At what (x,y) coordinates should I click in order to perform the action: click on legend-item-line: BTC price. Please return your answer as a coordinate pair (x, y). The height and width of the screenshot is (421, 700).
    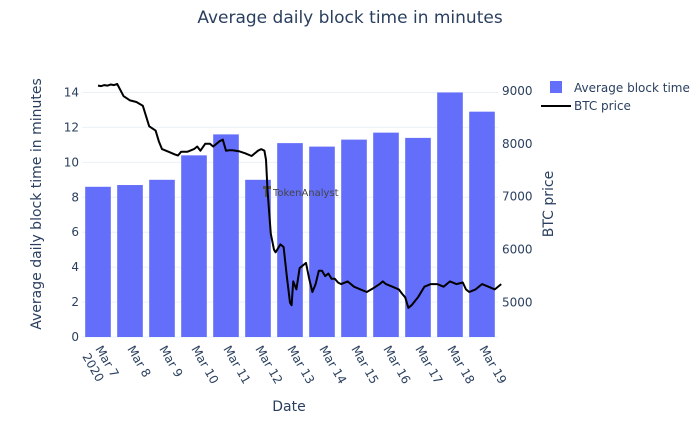
    Looking at the image, I should click on (586, 106).